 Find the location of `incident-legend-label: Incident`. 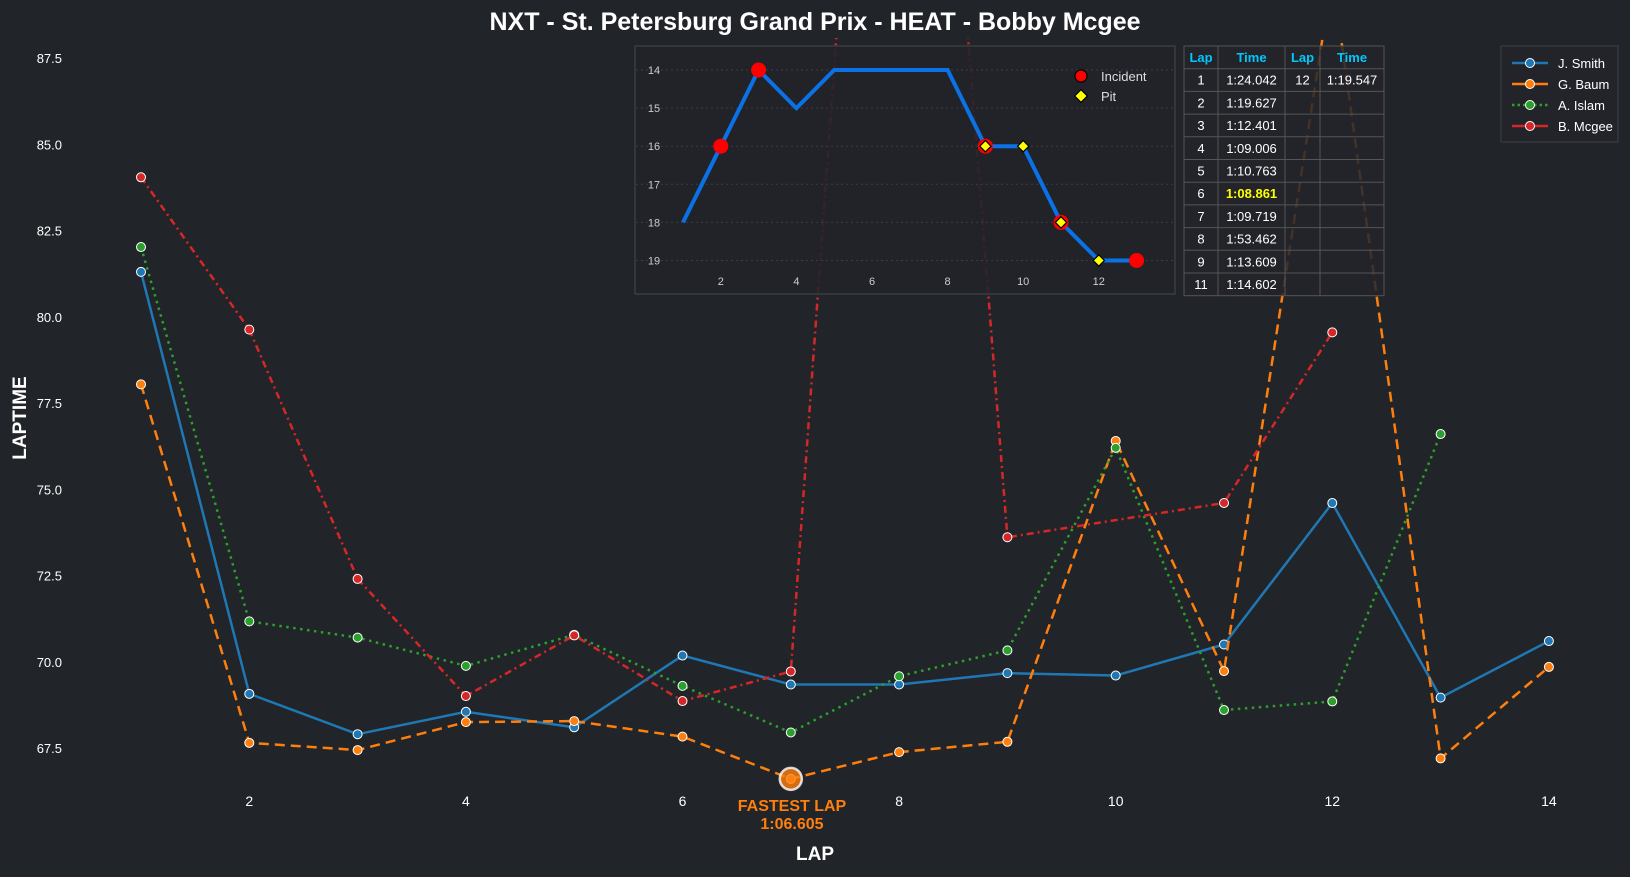

incident-legend-label: Incident is located at coordinates (1124, 76).